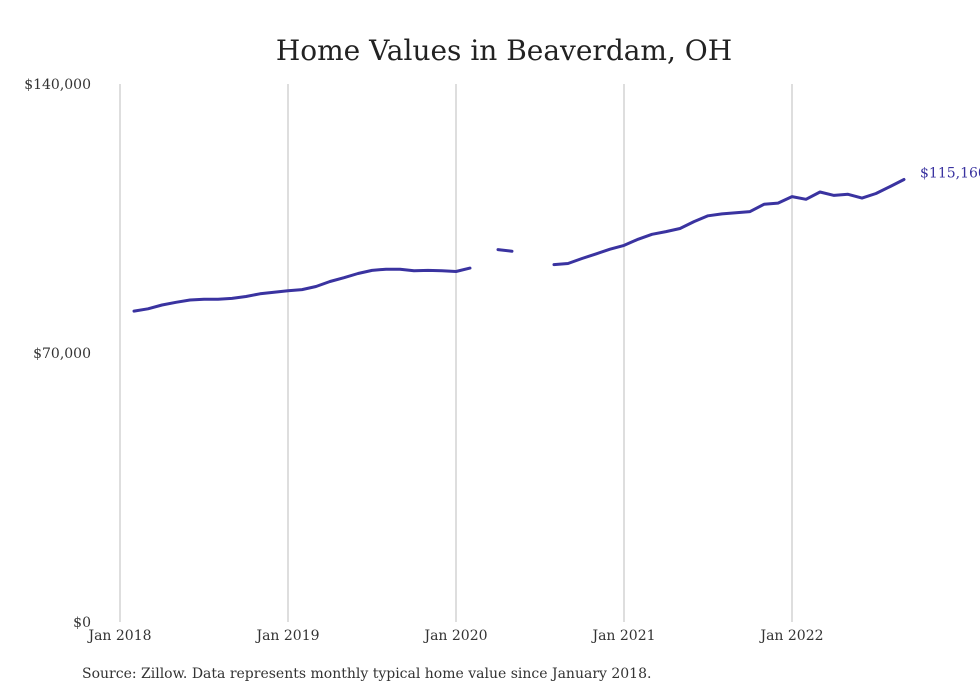 The height and width of the screenshot is (699, 980). Describe the element at coordinates (62, 354) in the screenshot. I see `y-tick-label: $70,000` at that location.